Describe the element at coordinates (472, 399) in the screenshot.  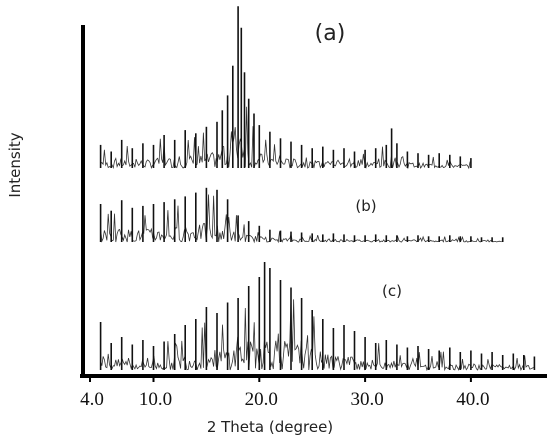
I see `x-tick-label-5: 40.0` at that location.